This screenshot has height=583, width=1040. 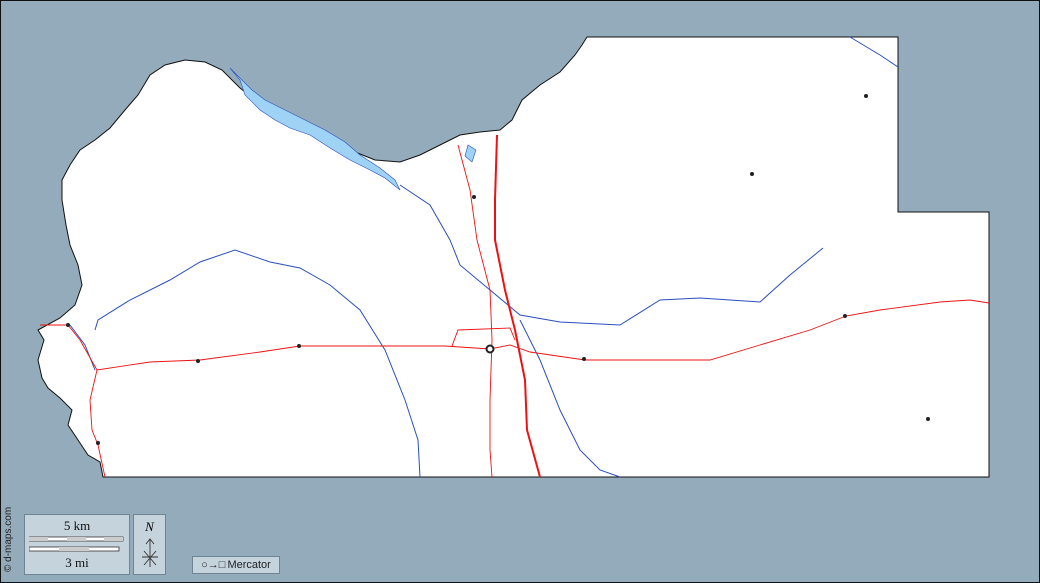 What do you see at coordinates (149, 526) in the screenshot?
I see `north-label: N` at bounding box center [149, 526].